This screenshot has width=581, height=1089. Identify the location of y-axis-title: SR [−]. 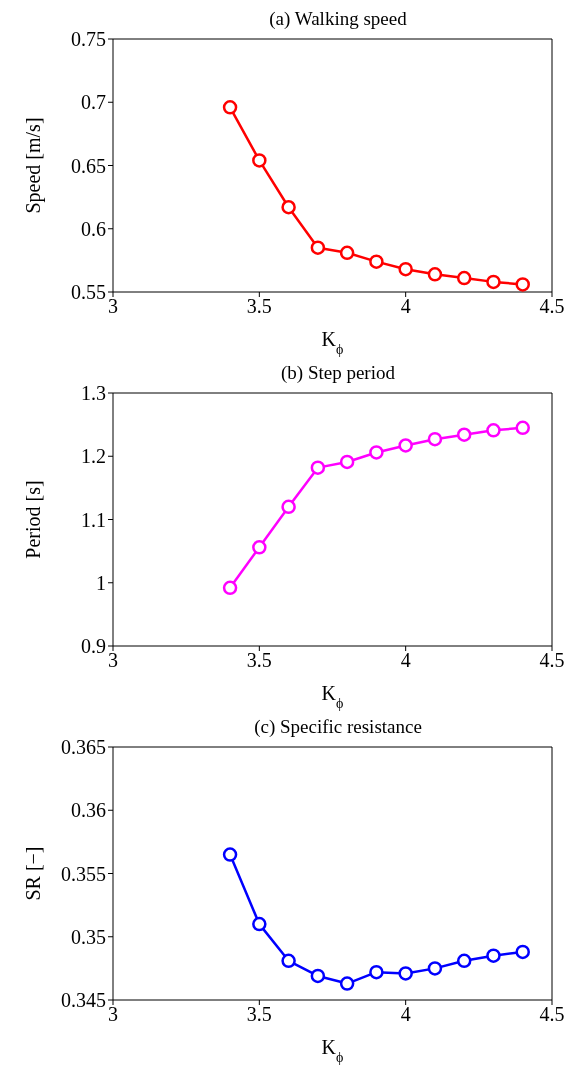
(33, 873).